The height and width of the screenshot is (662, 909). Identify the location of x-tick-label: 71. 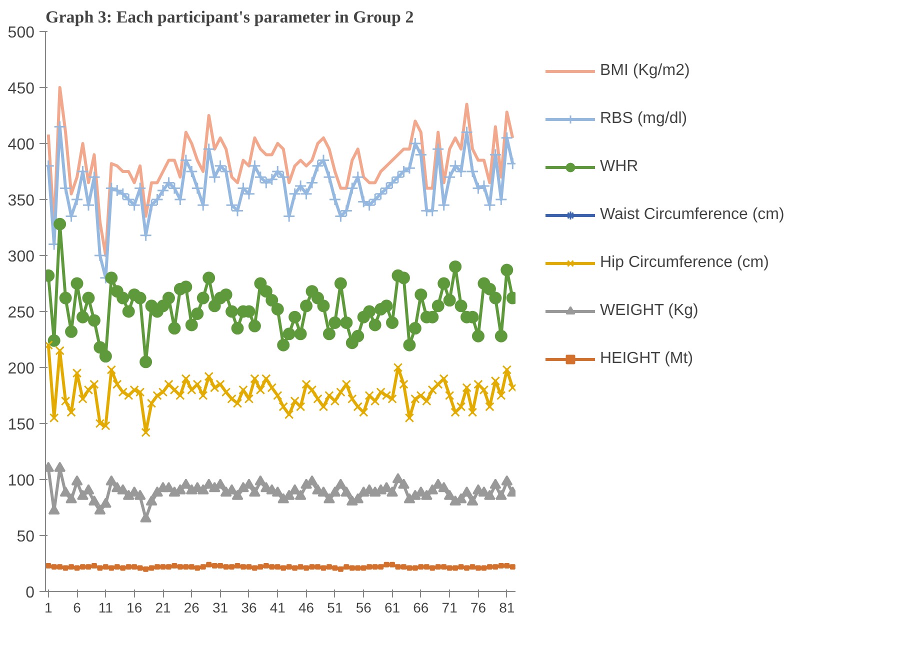
(450, 608).